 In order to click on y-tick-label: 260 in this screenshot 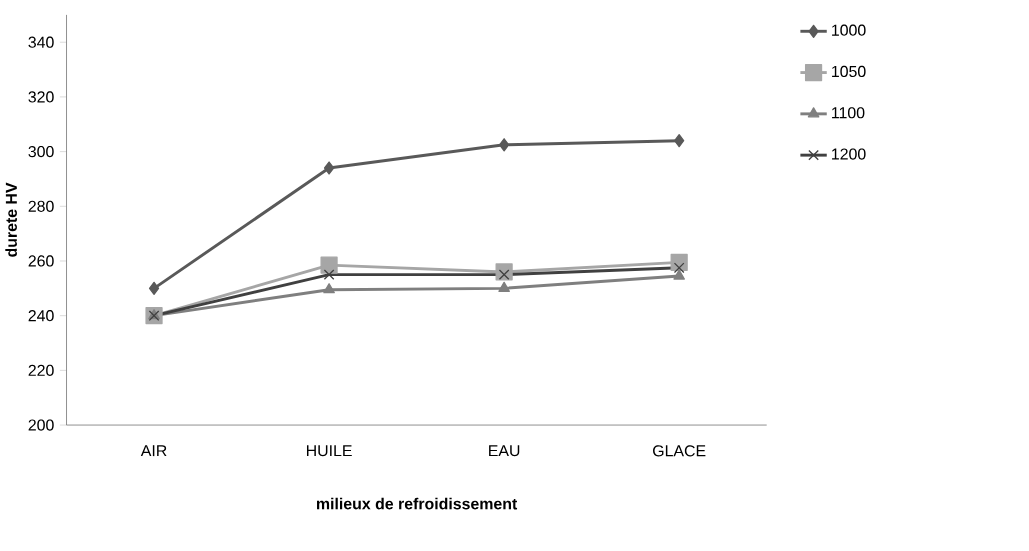, I will do `click(41, 261)`.